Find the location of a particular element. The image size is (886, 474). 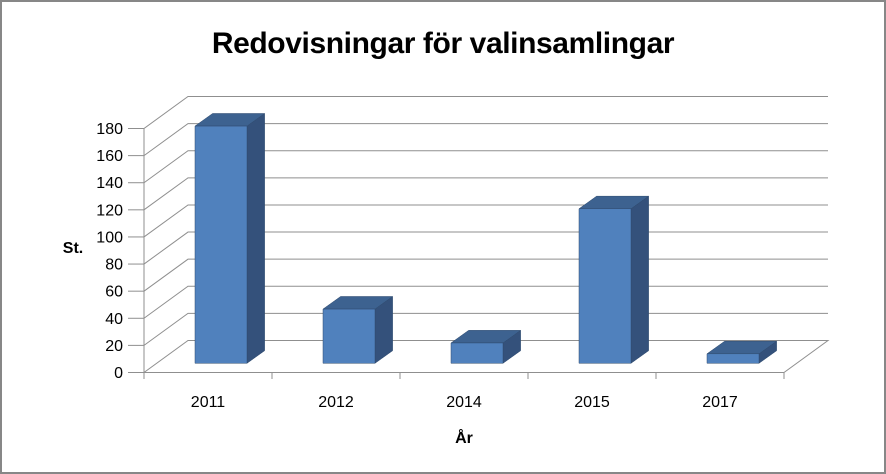

bar-2012 is located at coordinates (357, 330).